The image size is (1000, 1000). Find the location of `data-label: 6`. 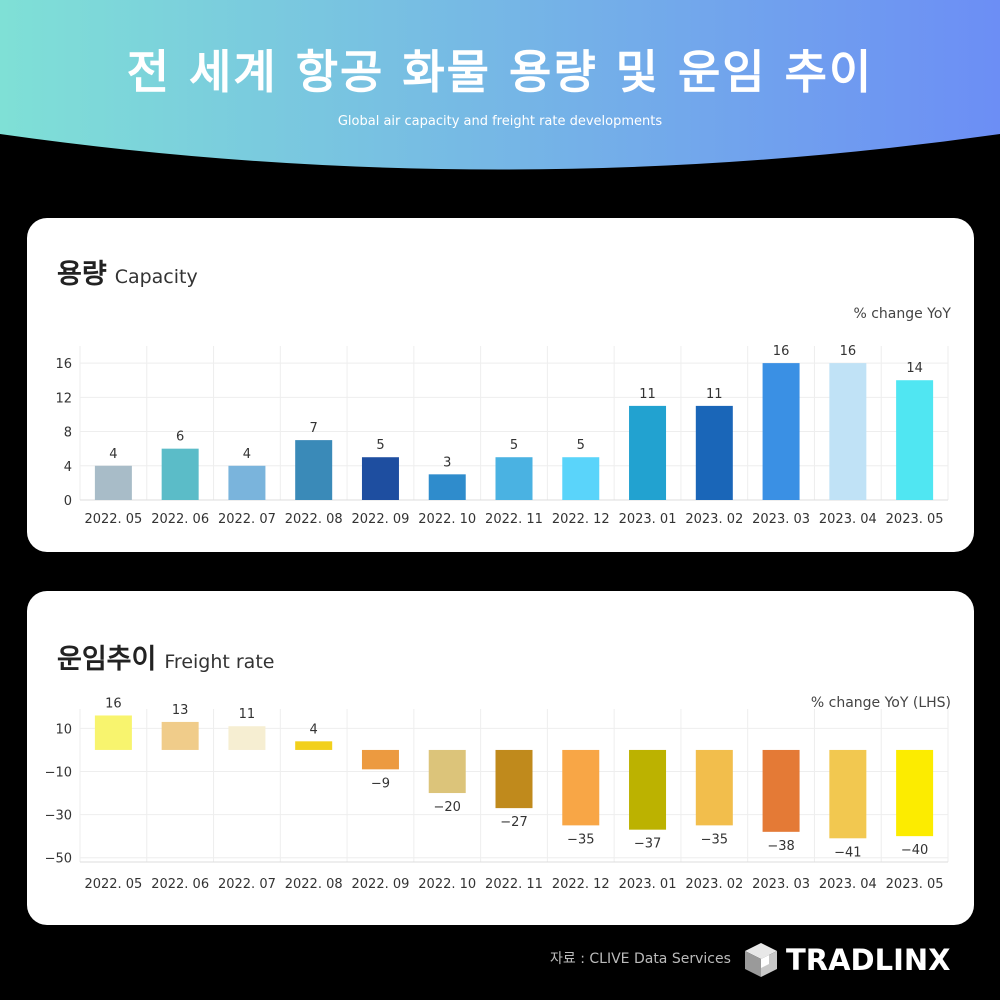

data-label: 6 is located at coordinates (180, 437).